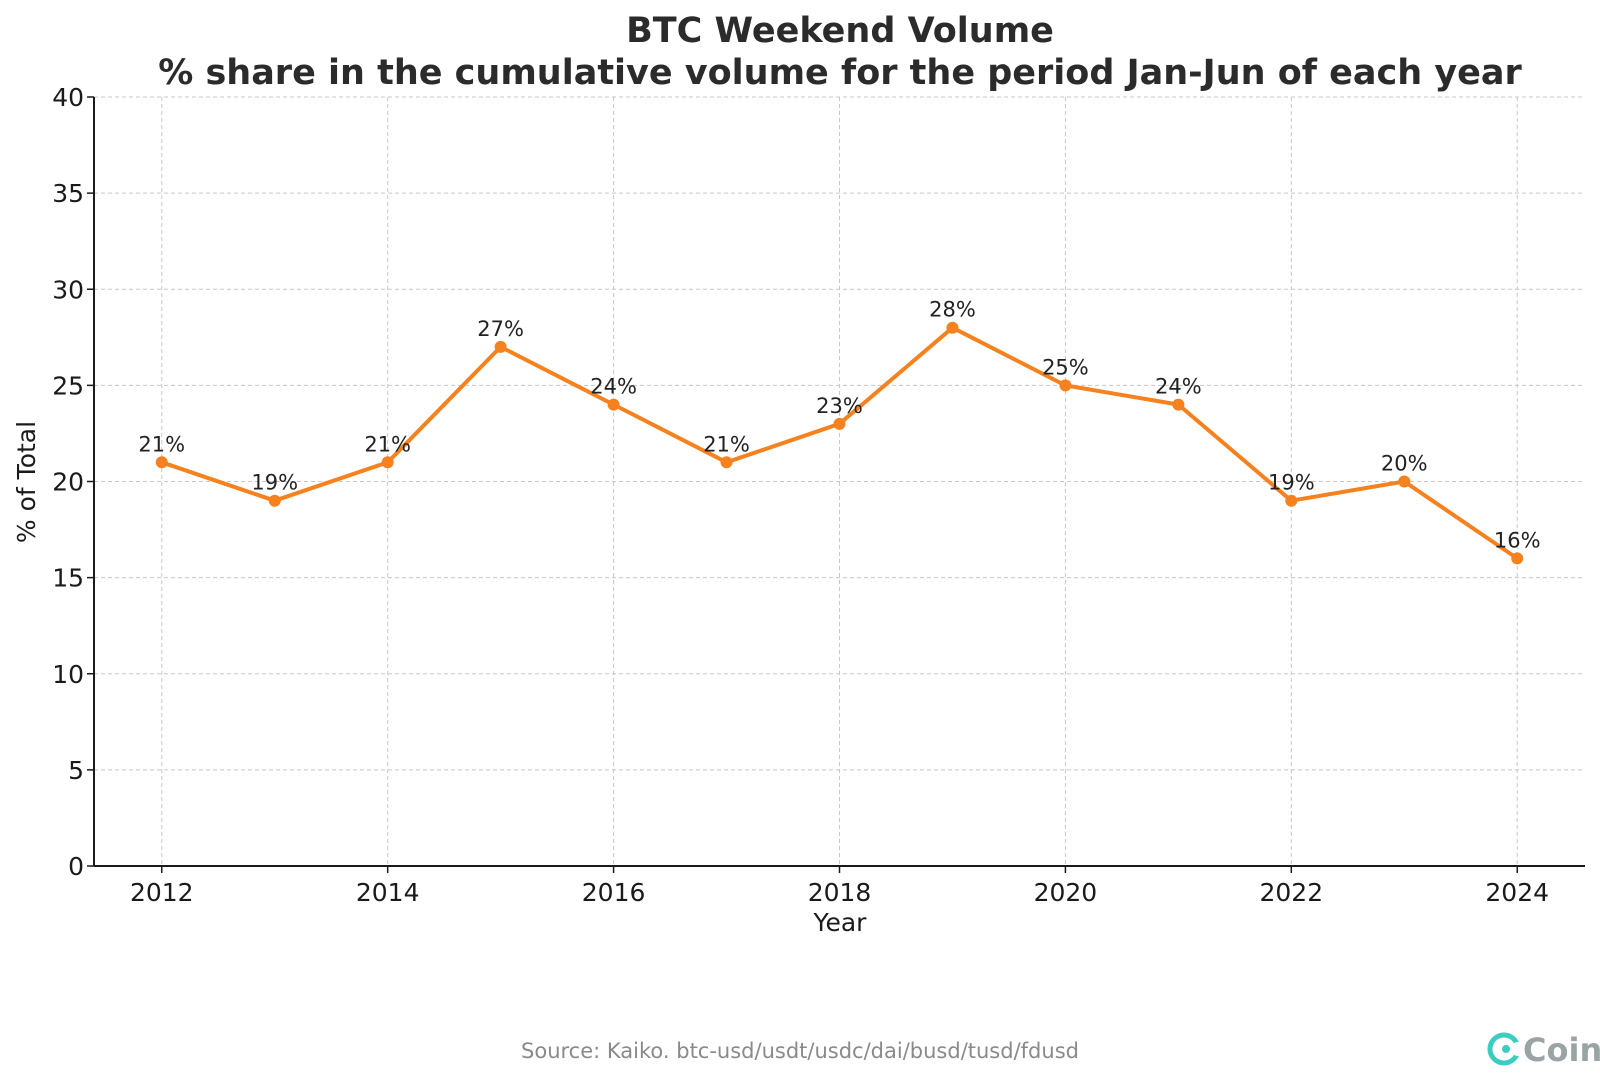 This screenshot has width=1600, height=1079. I want to click on data-label: 23%, so click(839, 406).